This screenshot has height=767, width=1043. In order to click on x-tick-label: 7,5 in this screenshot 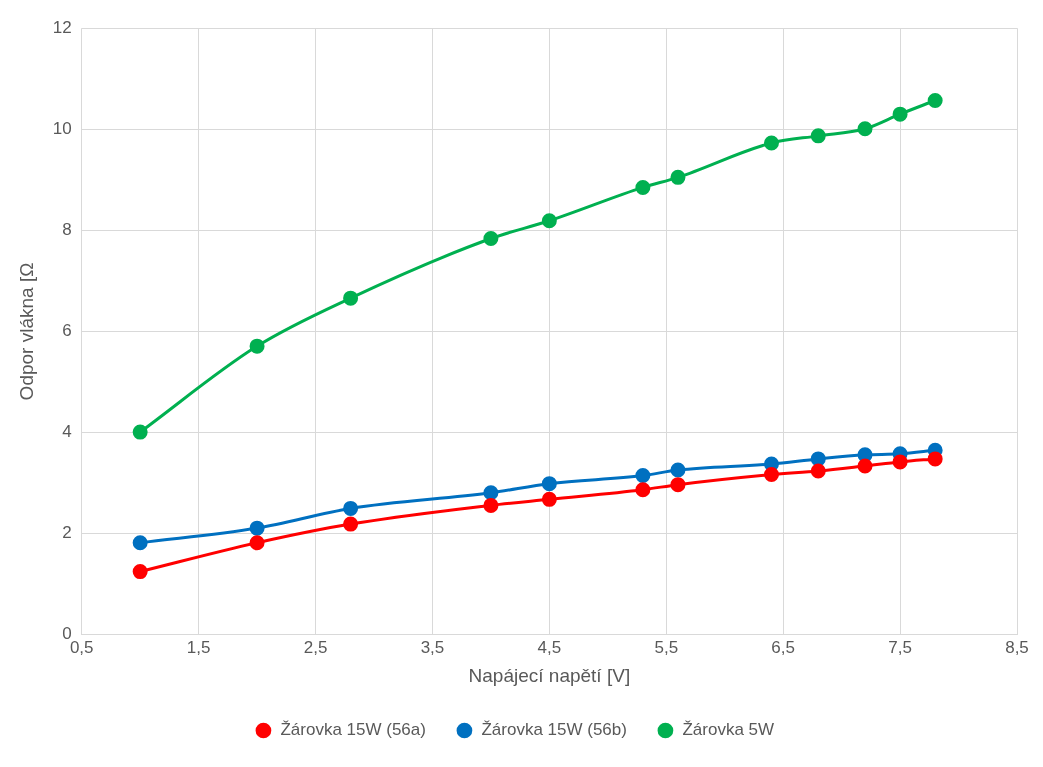, I will do `click(900, 647)`.